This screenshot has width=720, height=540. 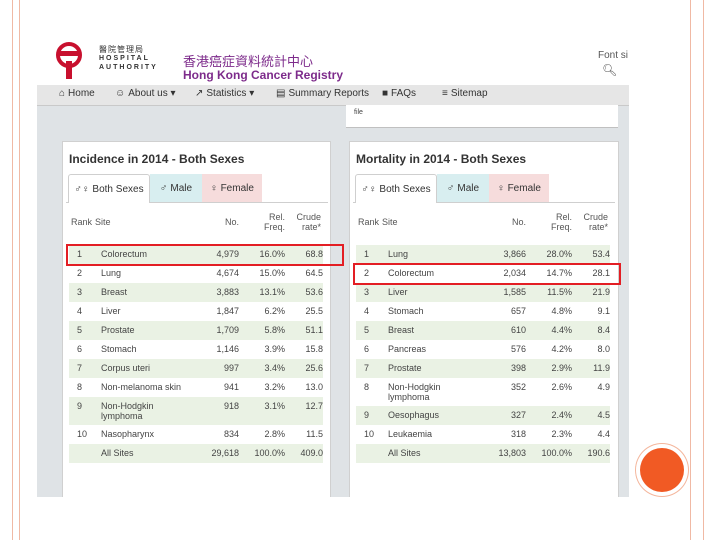 What do you see at coordinates (369, 434) in the screenshot?
I see `cell-rank: 10` at bounding box center [369, 434].